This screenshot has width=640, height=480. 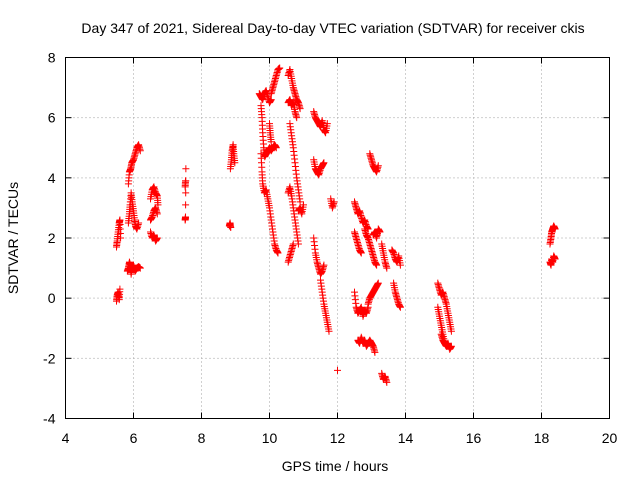 What do you see at coordinates (52, 178) in the screenshot?
I see `y-tick-label: 4` at bounding box center [52, 178].